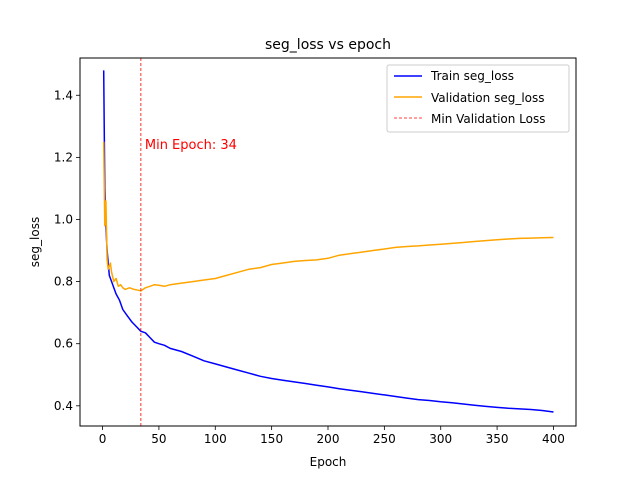 The height and width of the screenshot is (480, 640). I want to click on y-axis-title: seg_loss, so click(35, 242).